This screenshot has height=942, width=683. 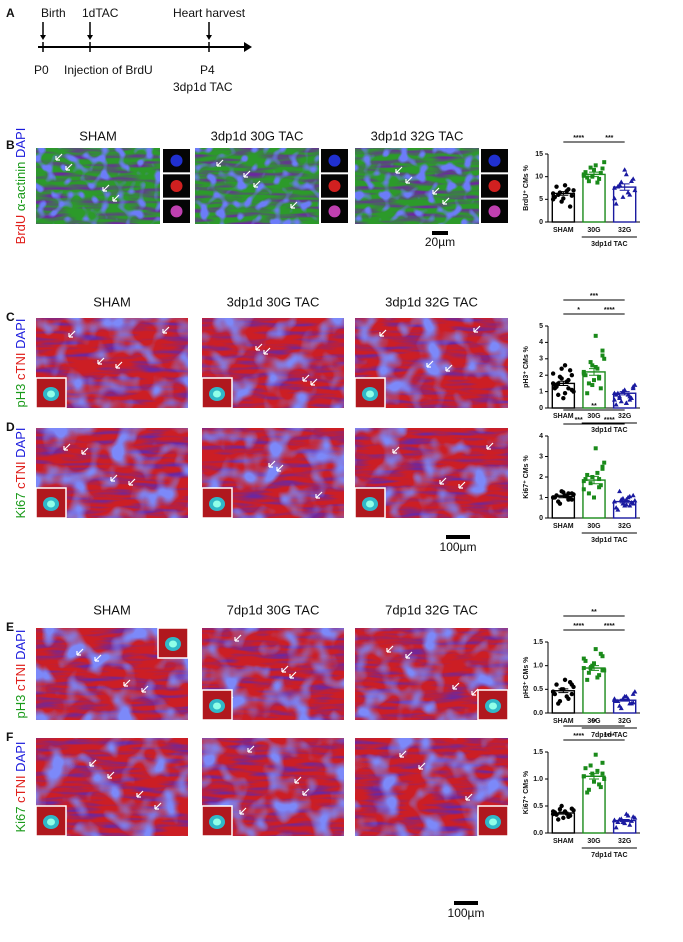 I want to click on significance-label: ***, so click(x=609, y=138).